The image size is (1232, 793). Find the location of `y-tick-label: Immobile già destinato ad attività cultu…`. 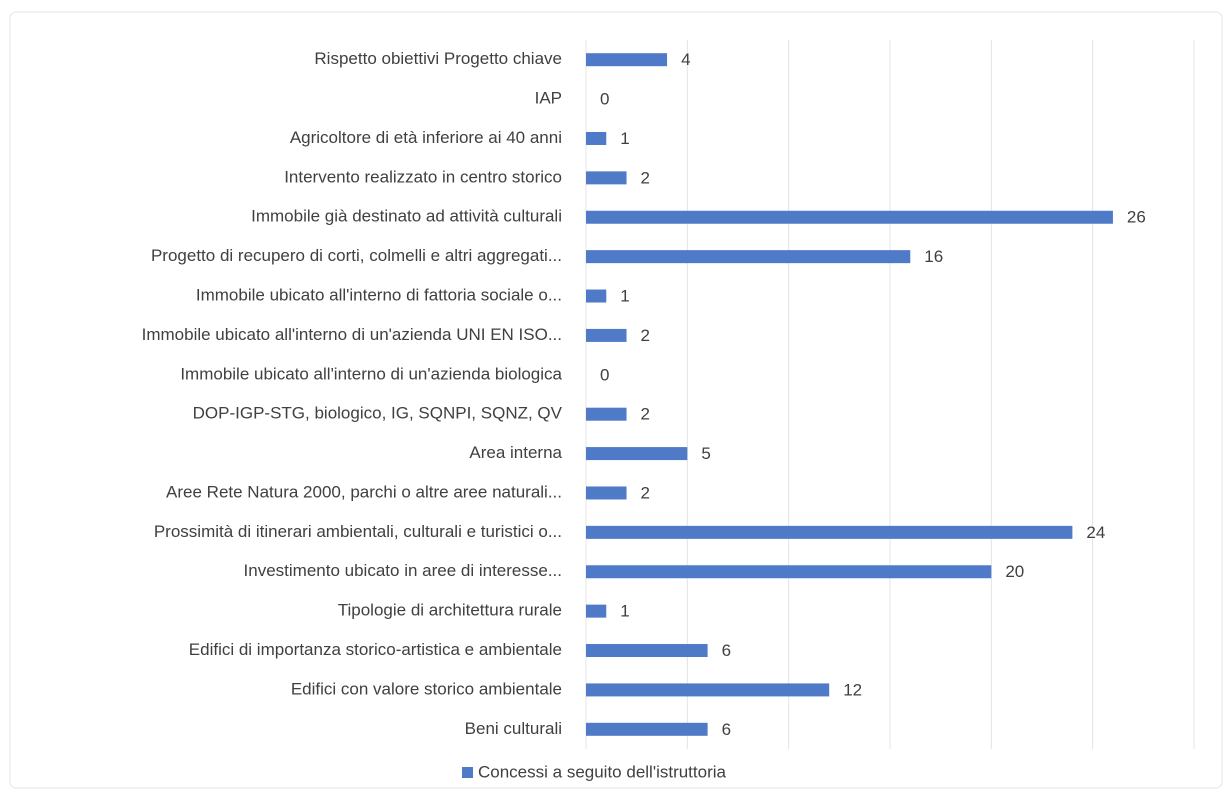

y-tick-label: Immobile già destinato ad attività cultu… is located at coordinates (406, 216).